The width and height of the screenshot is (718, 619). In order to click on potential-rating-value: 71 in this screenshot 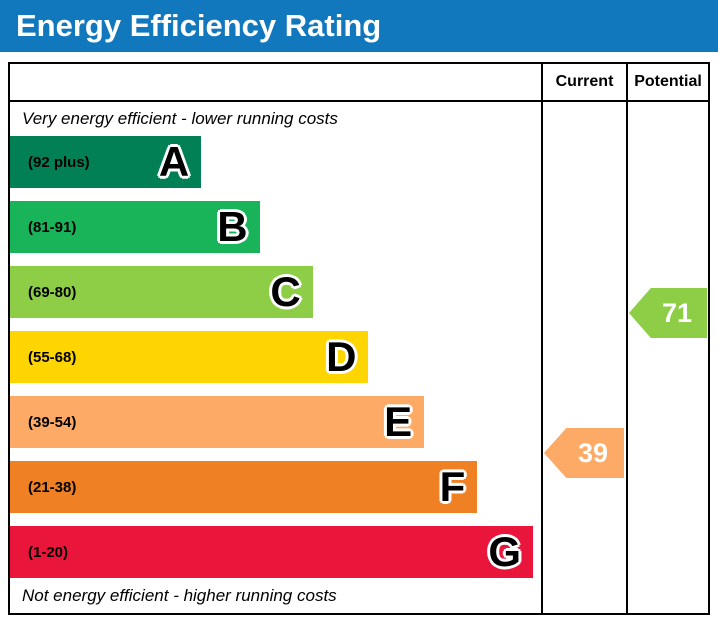, I will do `click(677, 312)`.